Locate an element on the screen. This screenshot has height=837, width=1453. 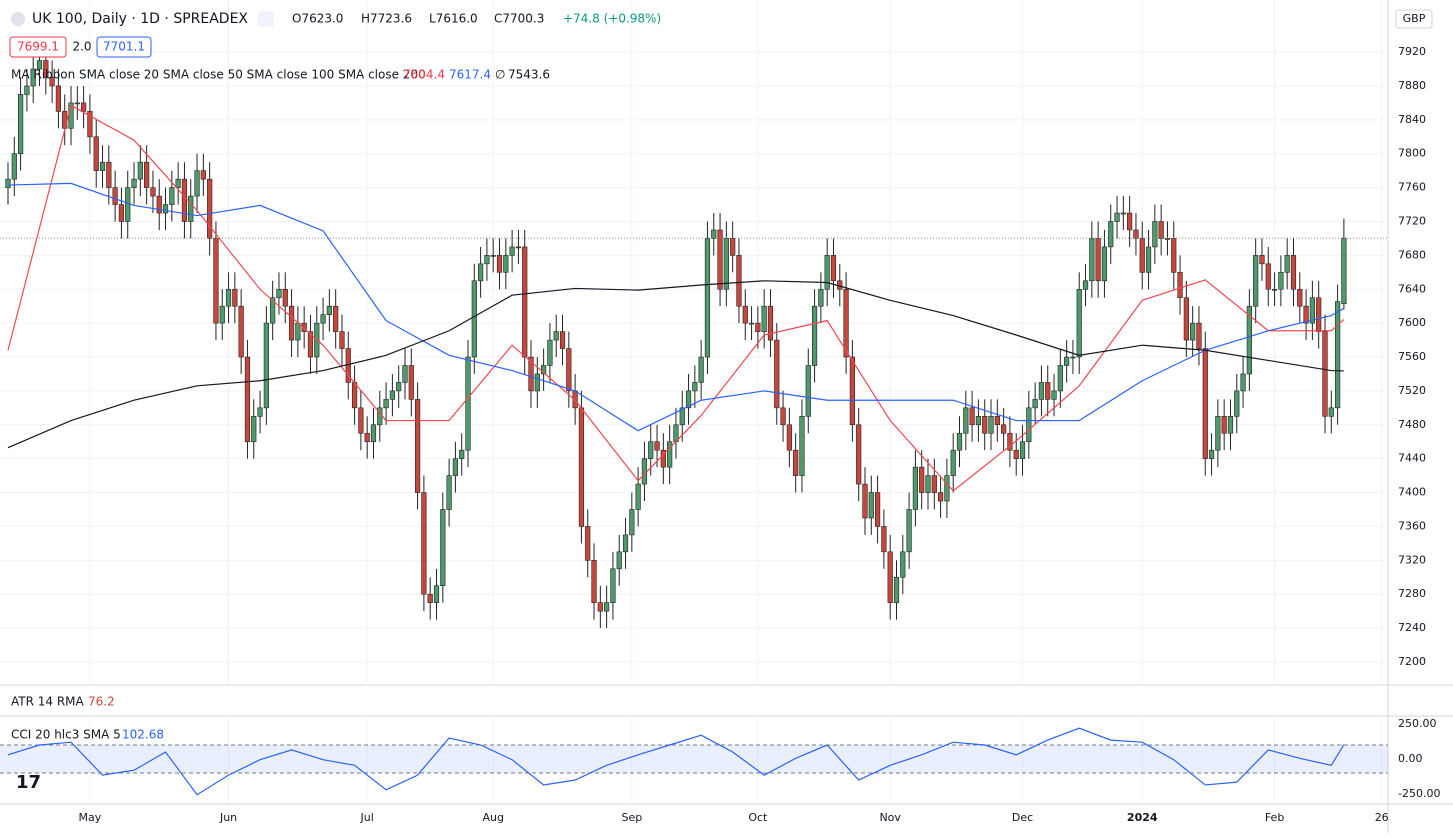
eye-button is located at coordinates (266, 19).